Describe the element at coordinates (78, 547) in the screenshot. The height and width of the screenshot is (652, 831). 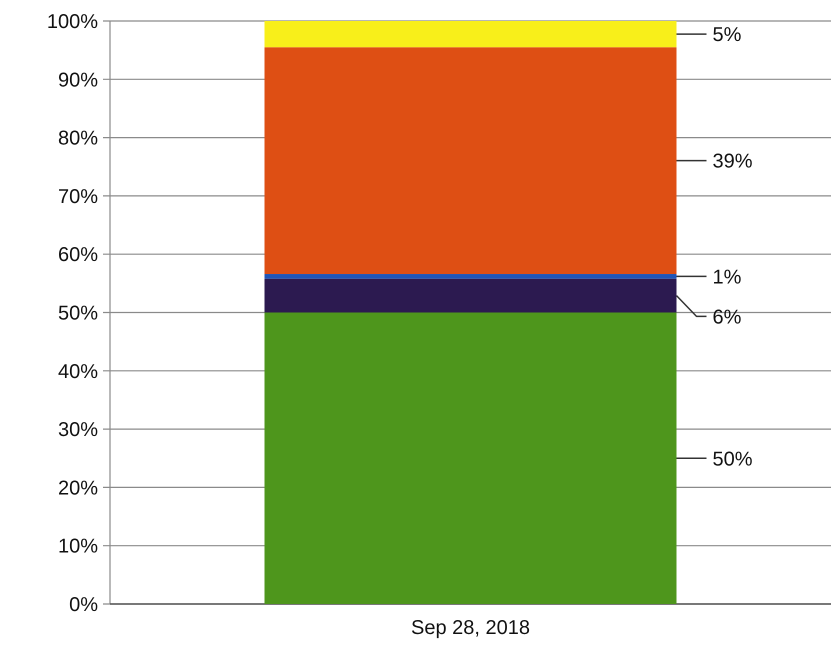
I see `y-tick-label: 10%` at that location.